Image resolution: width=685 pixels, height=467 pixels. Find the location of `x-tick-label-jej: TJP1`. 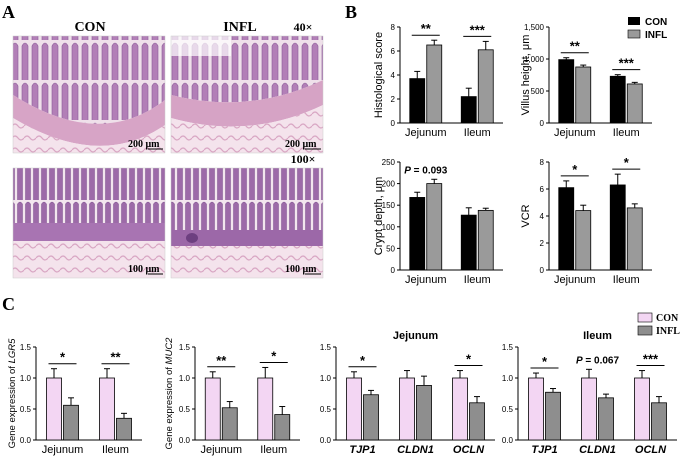

x-tick-label-jej: TJP1 is located at coordinates (362, 450).